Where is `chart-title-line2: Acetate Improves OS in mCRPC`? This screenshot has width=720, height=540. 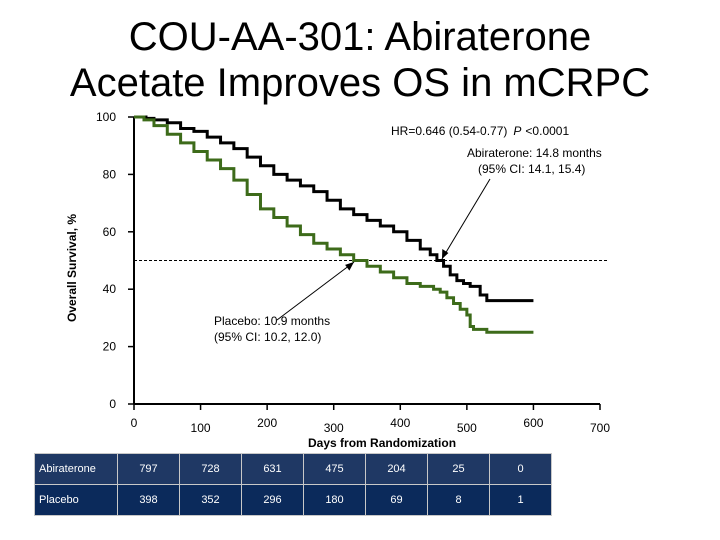 chart-title-line2: Acetate Improves OS in mCRPC is located at coordinates (360, 83).